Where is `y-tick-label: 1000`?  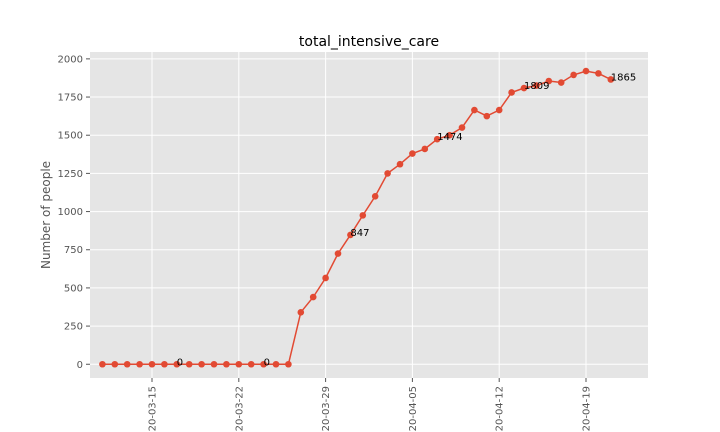 y-tick-label: 1000 is located at coordinates (70, 212).